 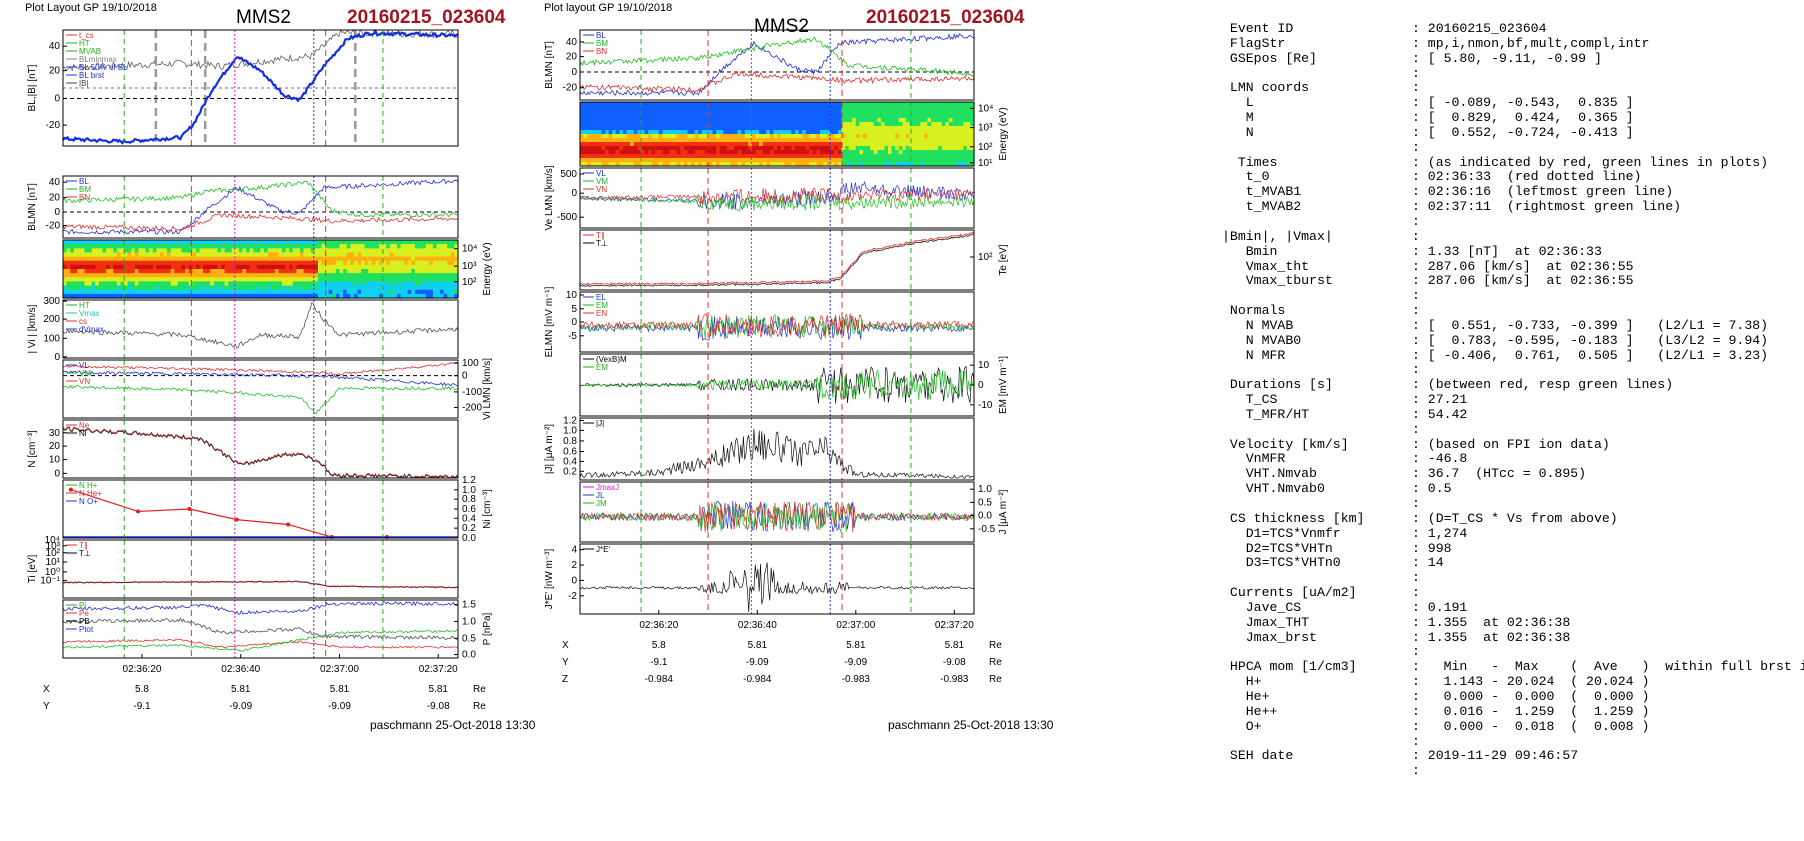 I want to click on report-value: 02:36:16 (leftmost green line), so click(x=1550, y=192).